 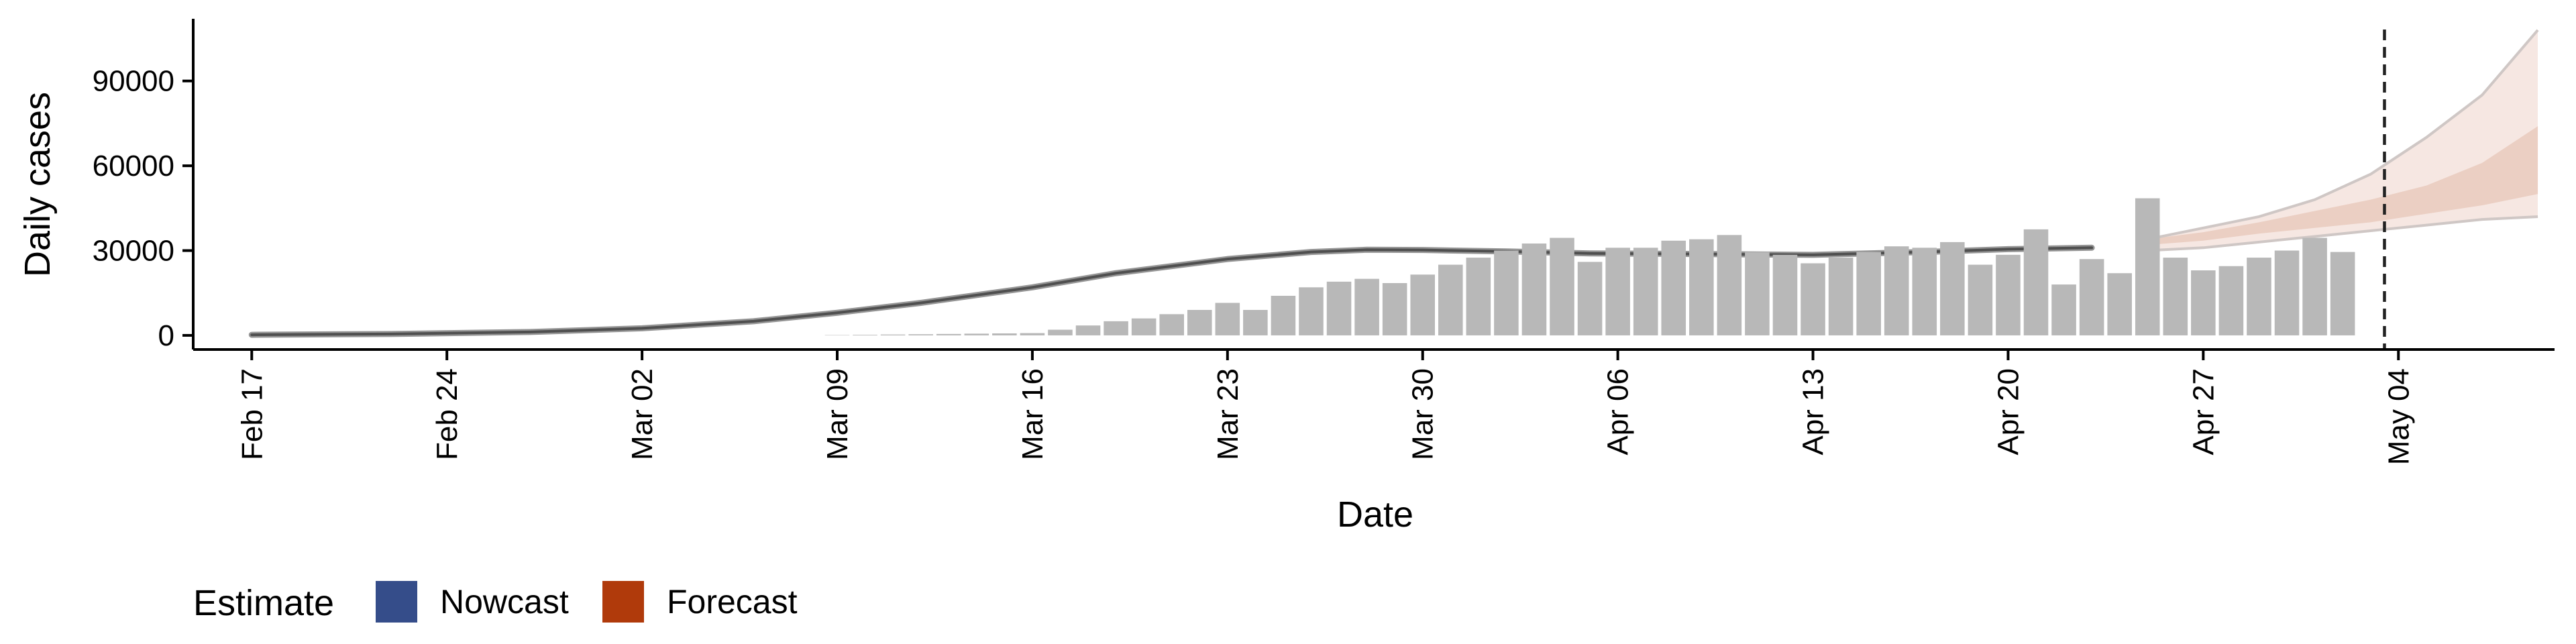 I want to click on legend-swatch-forecast, so click(x=623, y=602).